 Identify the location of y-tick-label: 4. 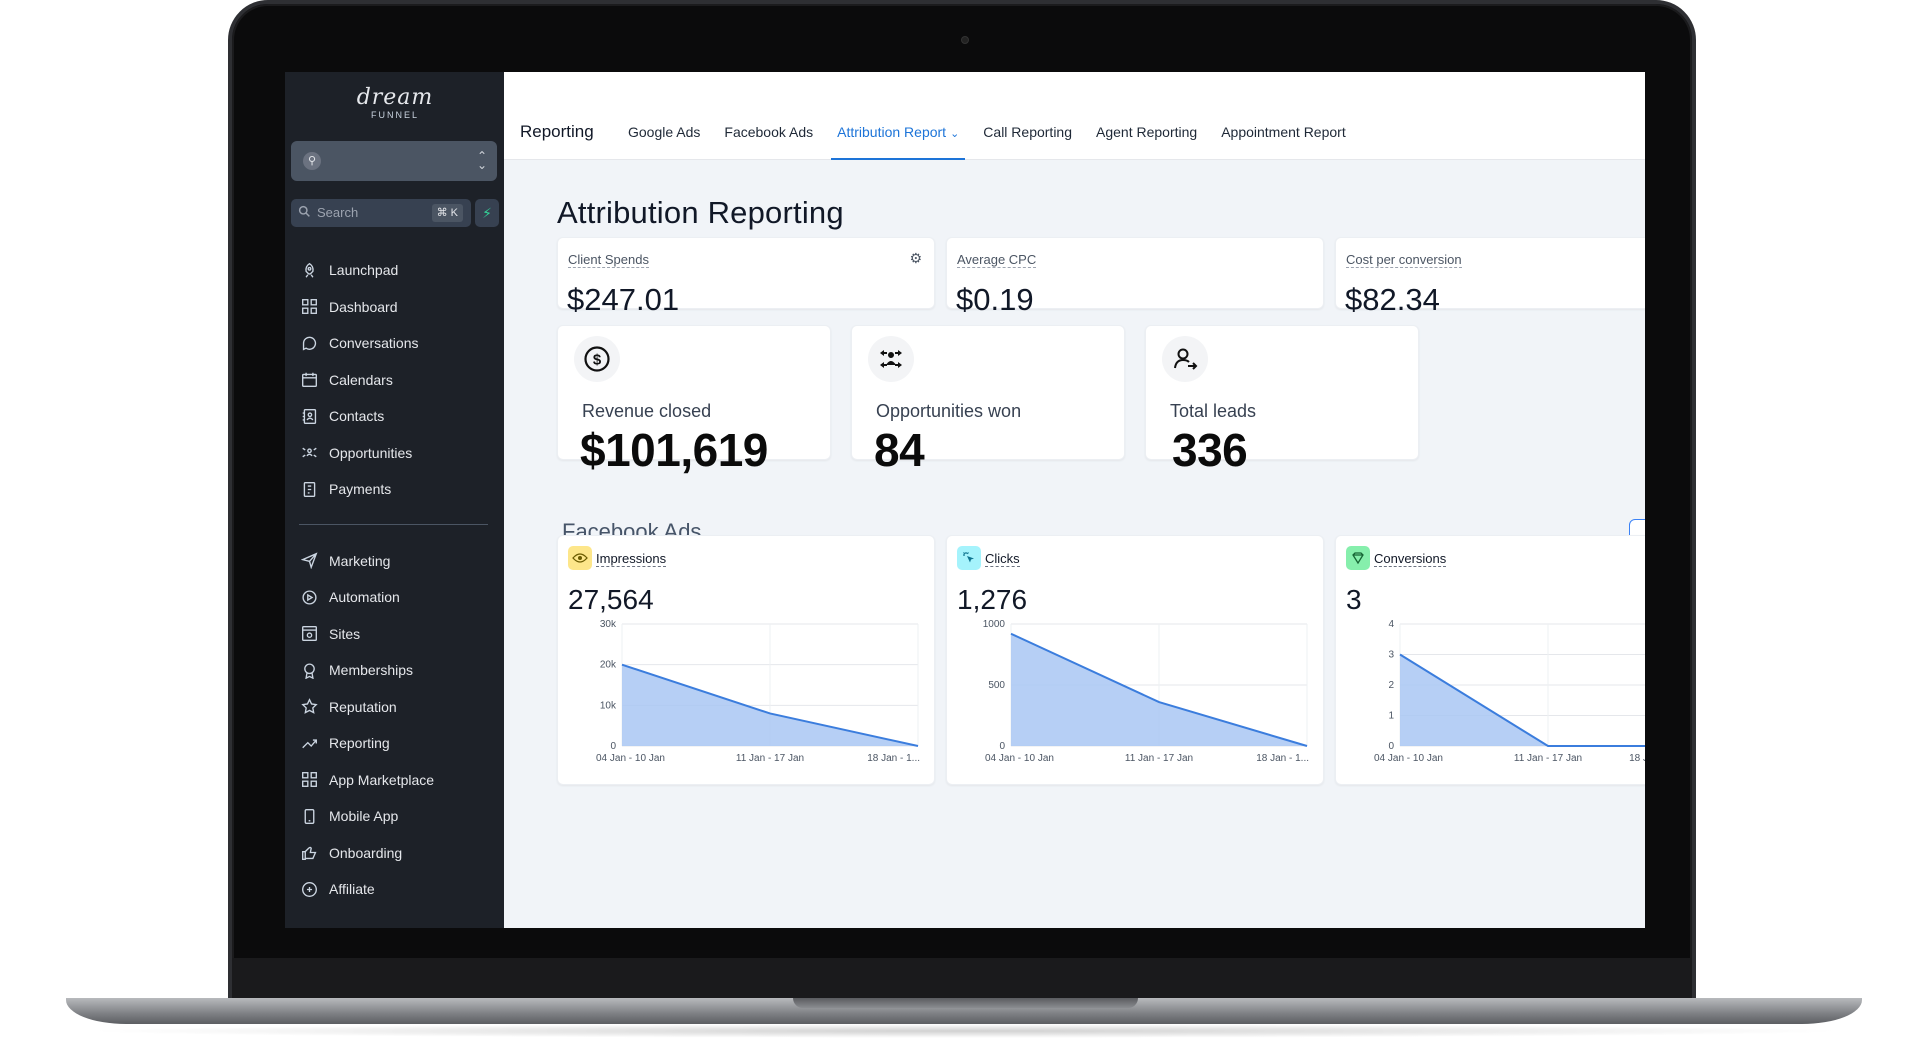
(1391, 625).